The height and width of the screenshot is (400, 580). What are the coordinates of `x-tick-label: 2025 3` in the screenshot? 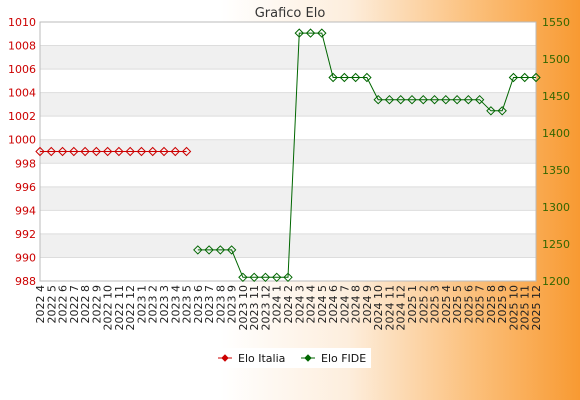 It's located at (435, 304).